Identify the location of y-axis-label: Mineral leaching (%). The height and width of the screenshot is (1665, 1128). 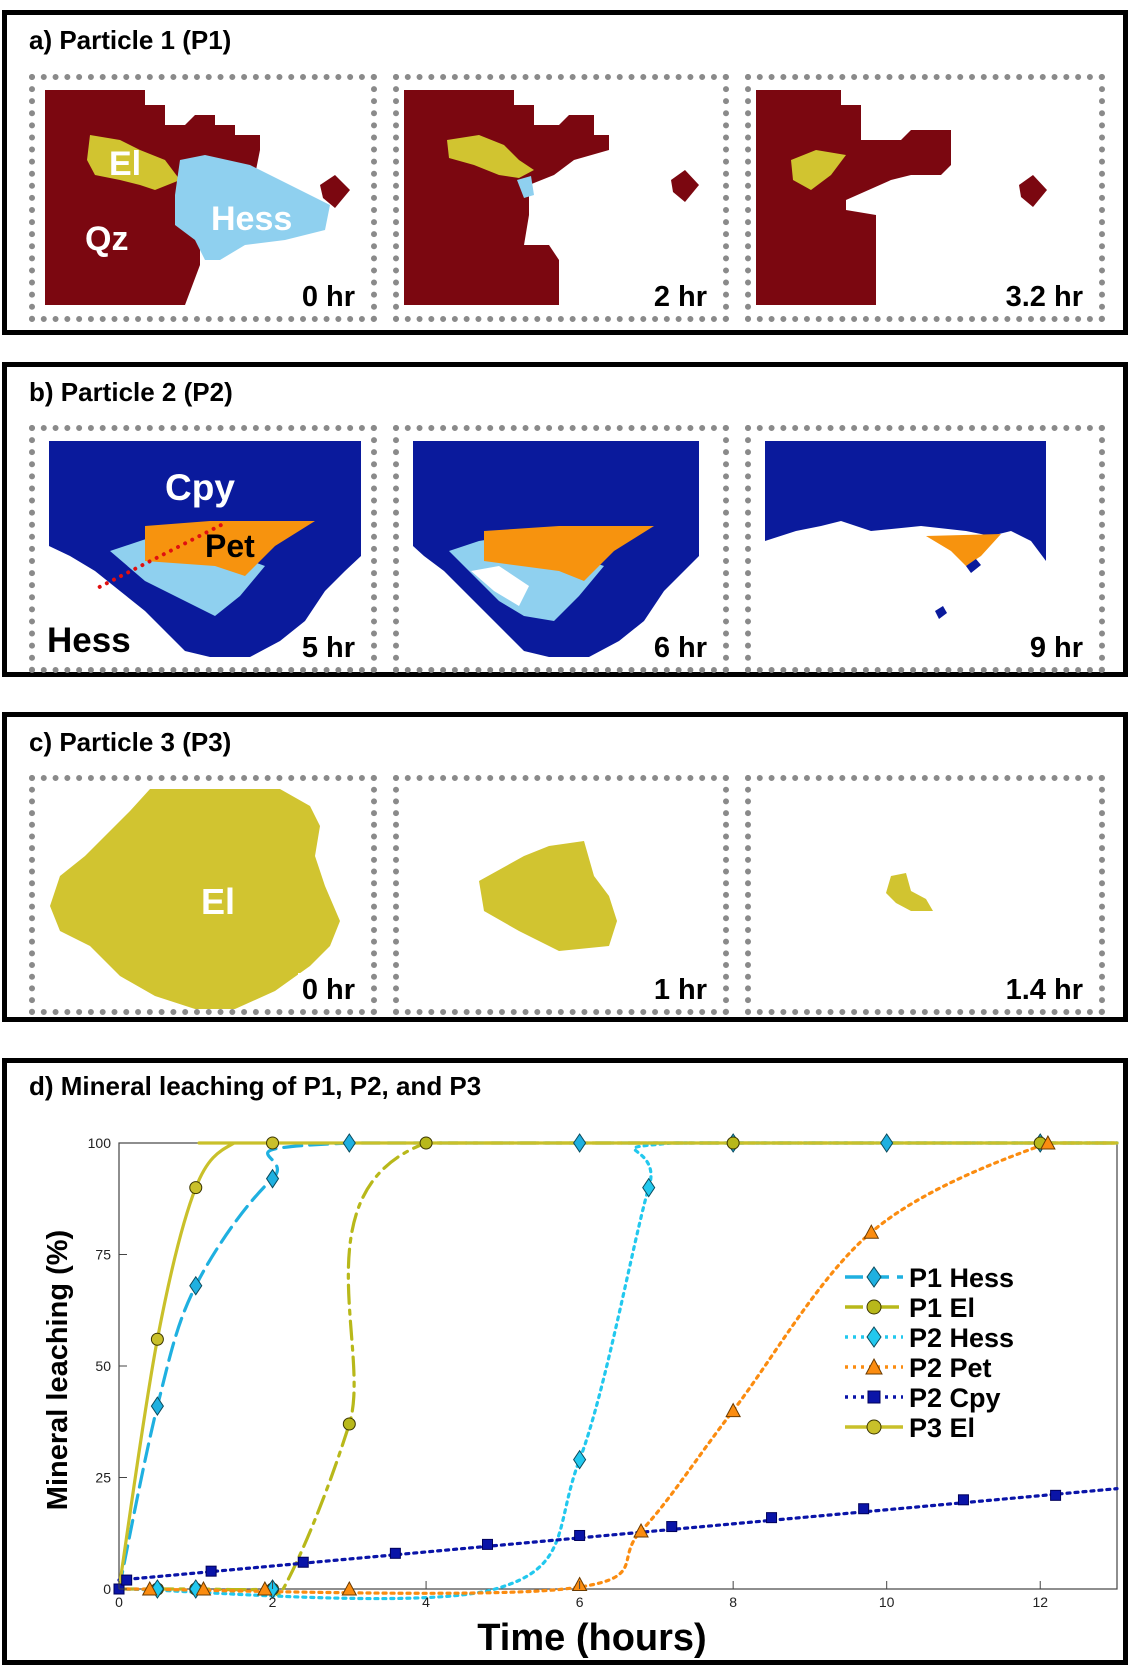
(58, 1370).